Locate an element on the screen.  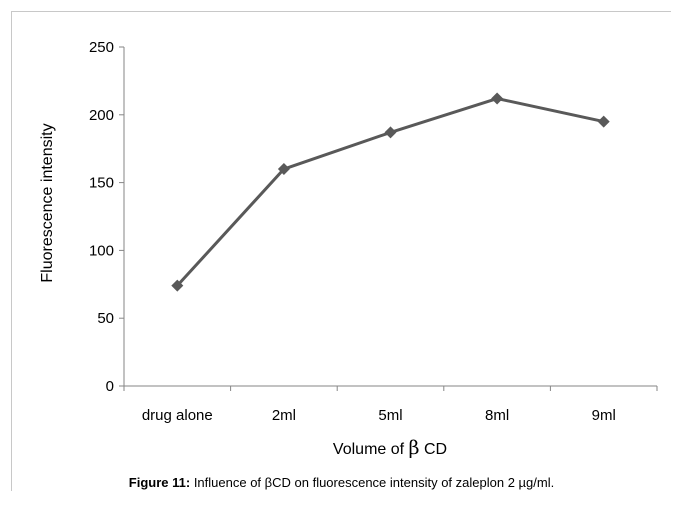
y-tick-label: 0 is located at coordinates (110, 386).